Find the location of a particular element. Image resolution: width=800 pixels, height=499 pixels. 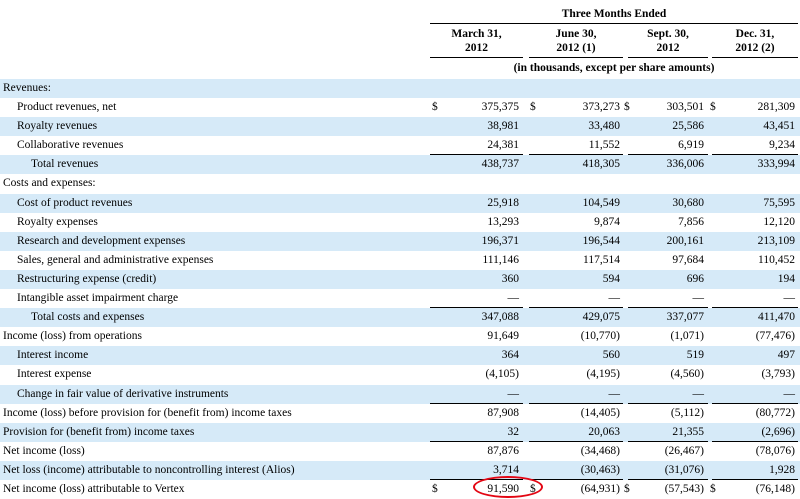

row-label: Cost of product revenues is located at coordinates (75, 202).